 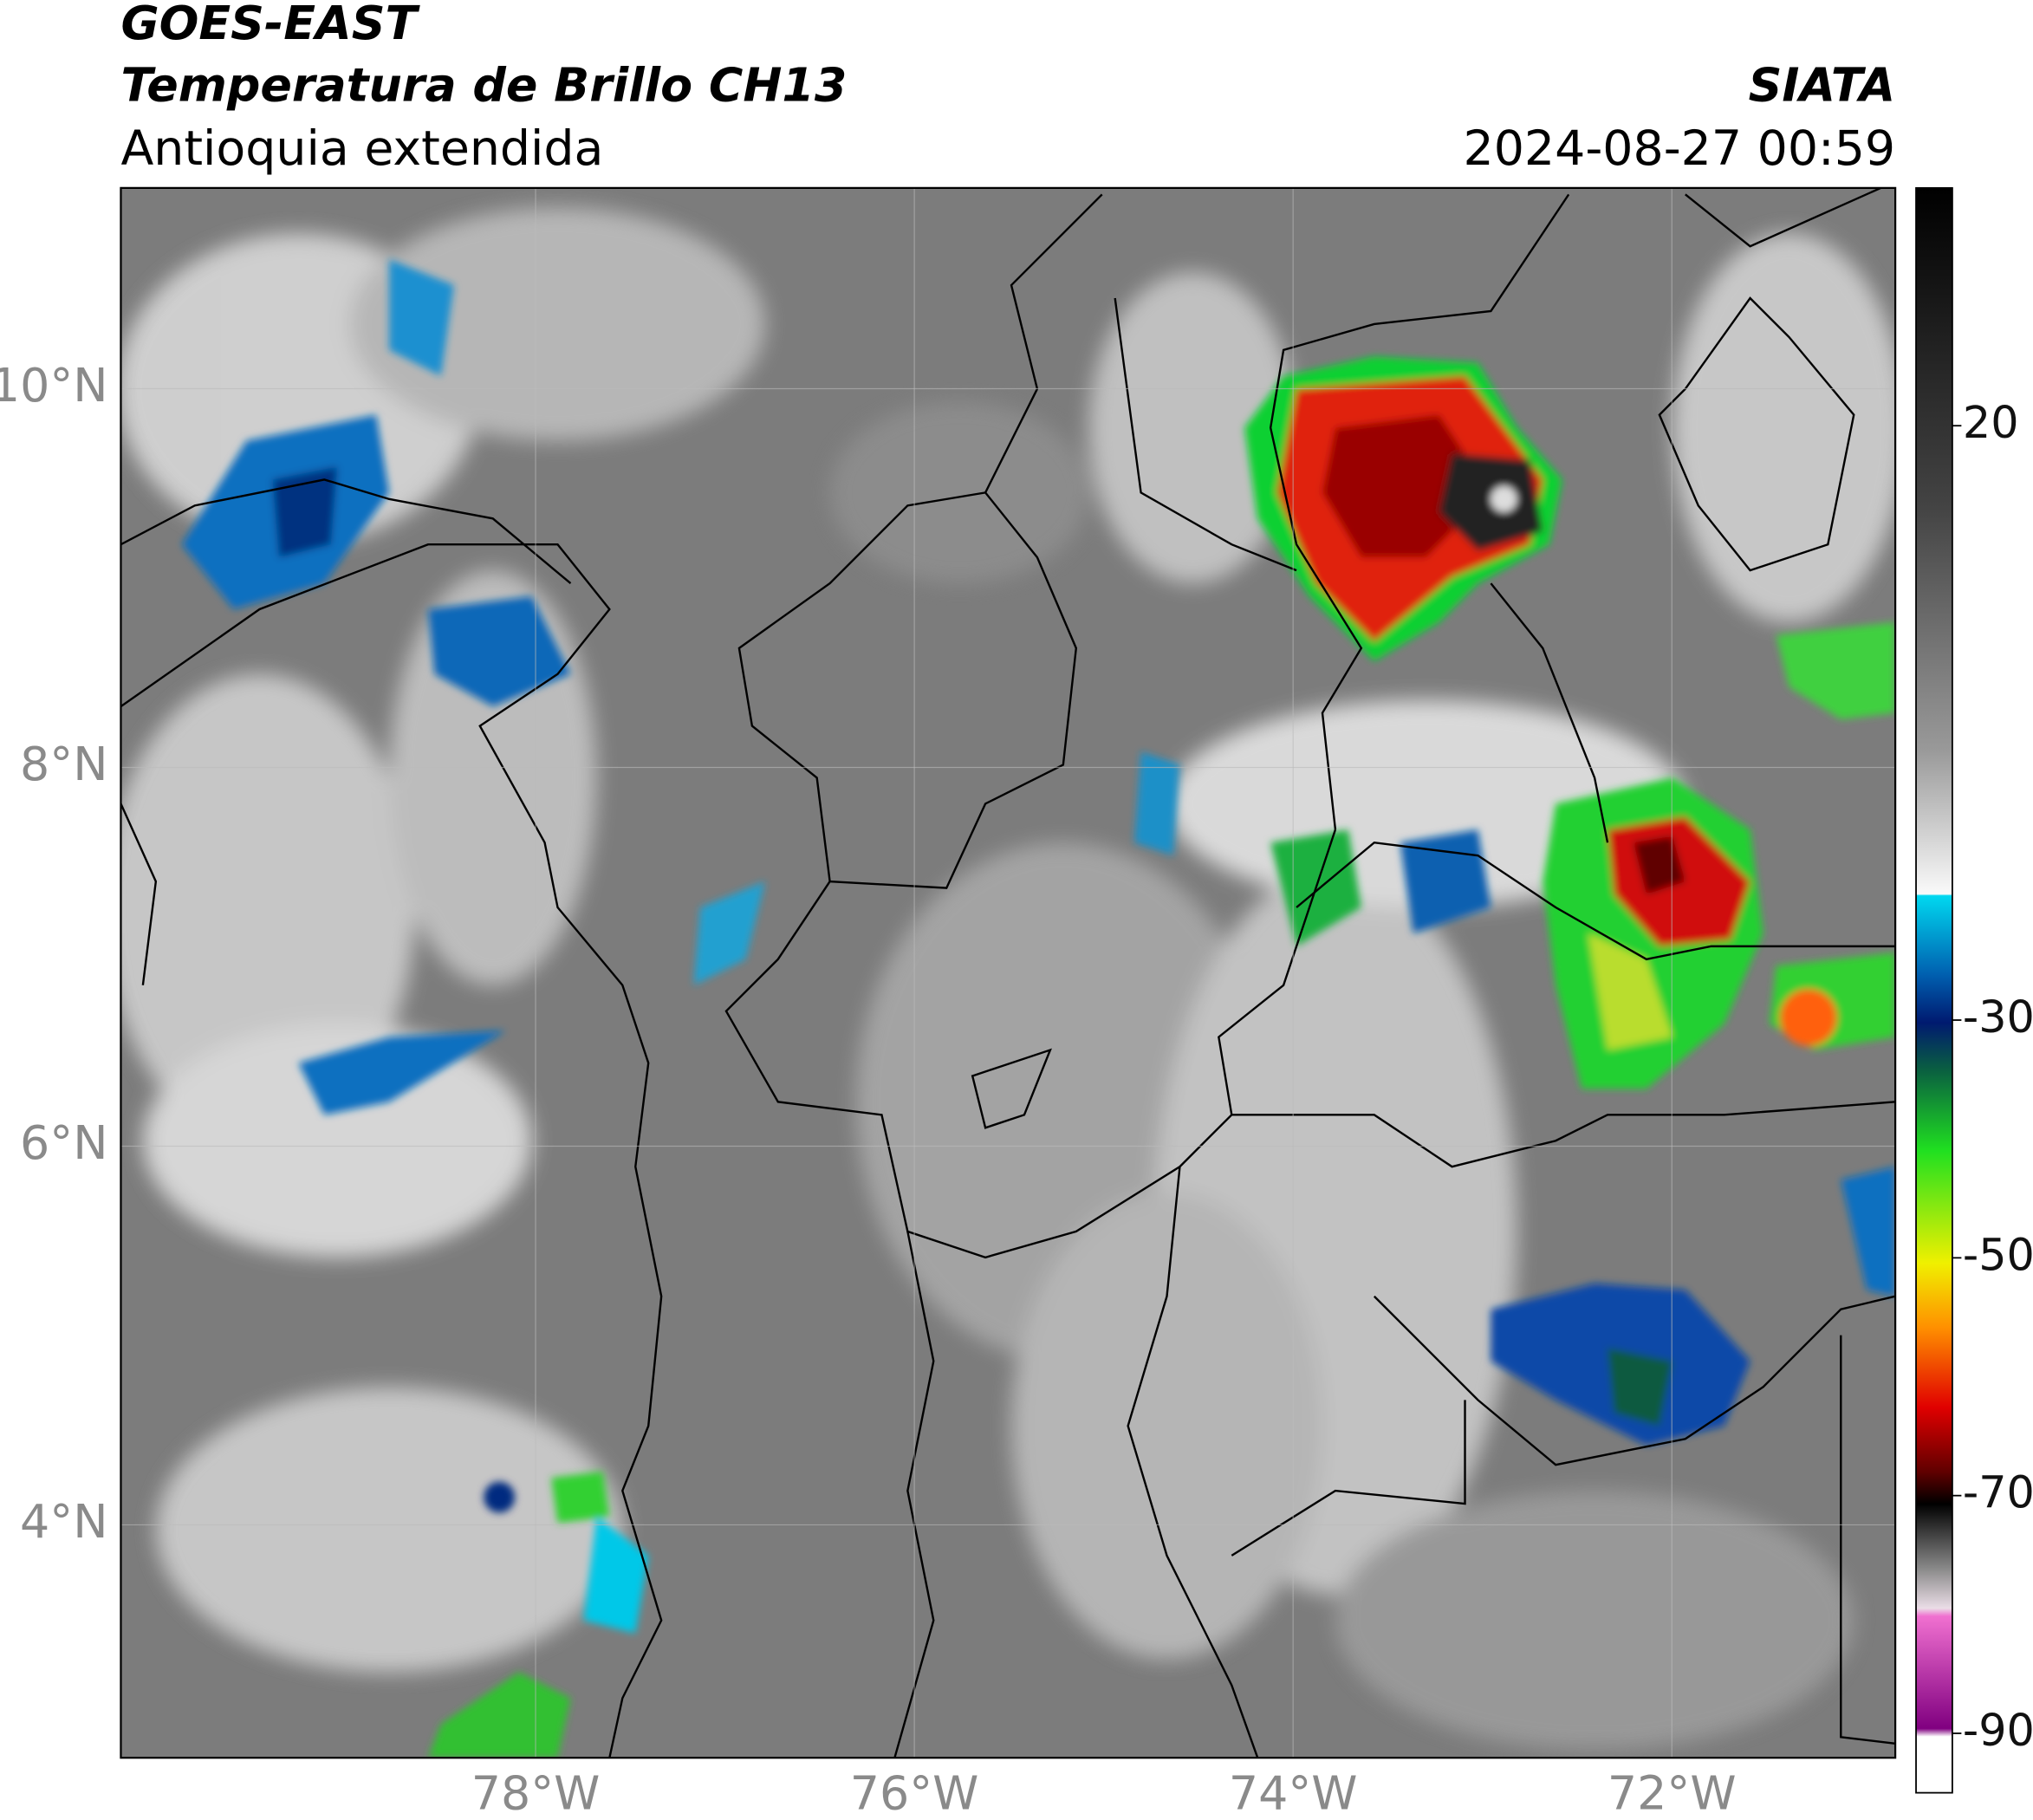 What do you see at coordinates (1293, 1793) in the screenshot?
I see `x-tick-label: 74°W` at bounding box center [1293, 1793].